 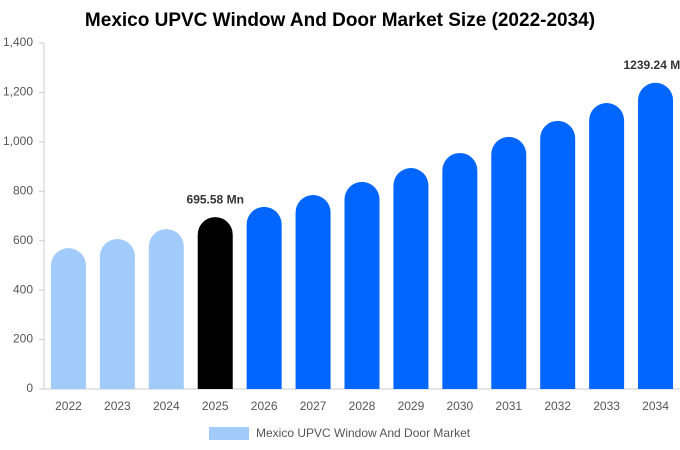 What do you see at coordinates (508, 406) in the screenshot?
I see `x-tick-label: 2031` at bounding box center [508, 406].